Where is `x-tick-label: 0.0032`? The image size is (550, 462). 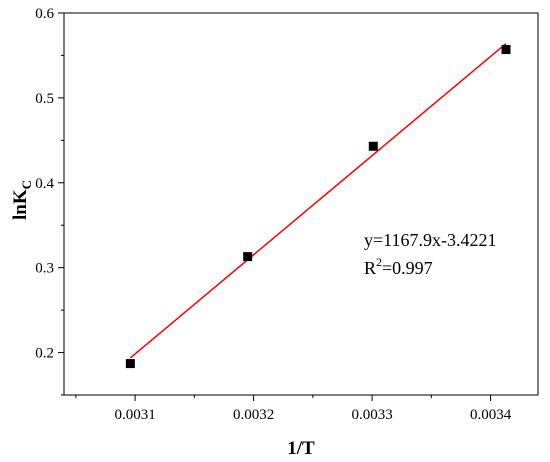 x-tick-label: 0.0032 is located at coordinates (253, 415).